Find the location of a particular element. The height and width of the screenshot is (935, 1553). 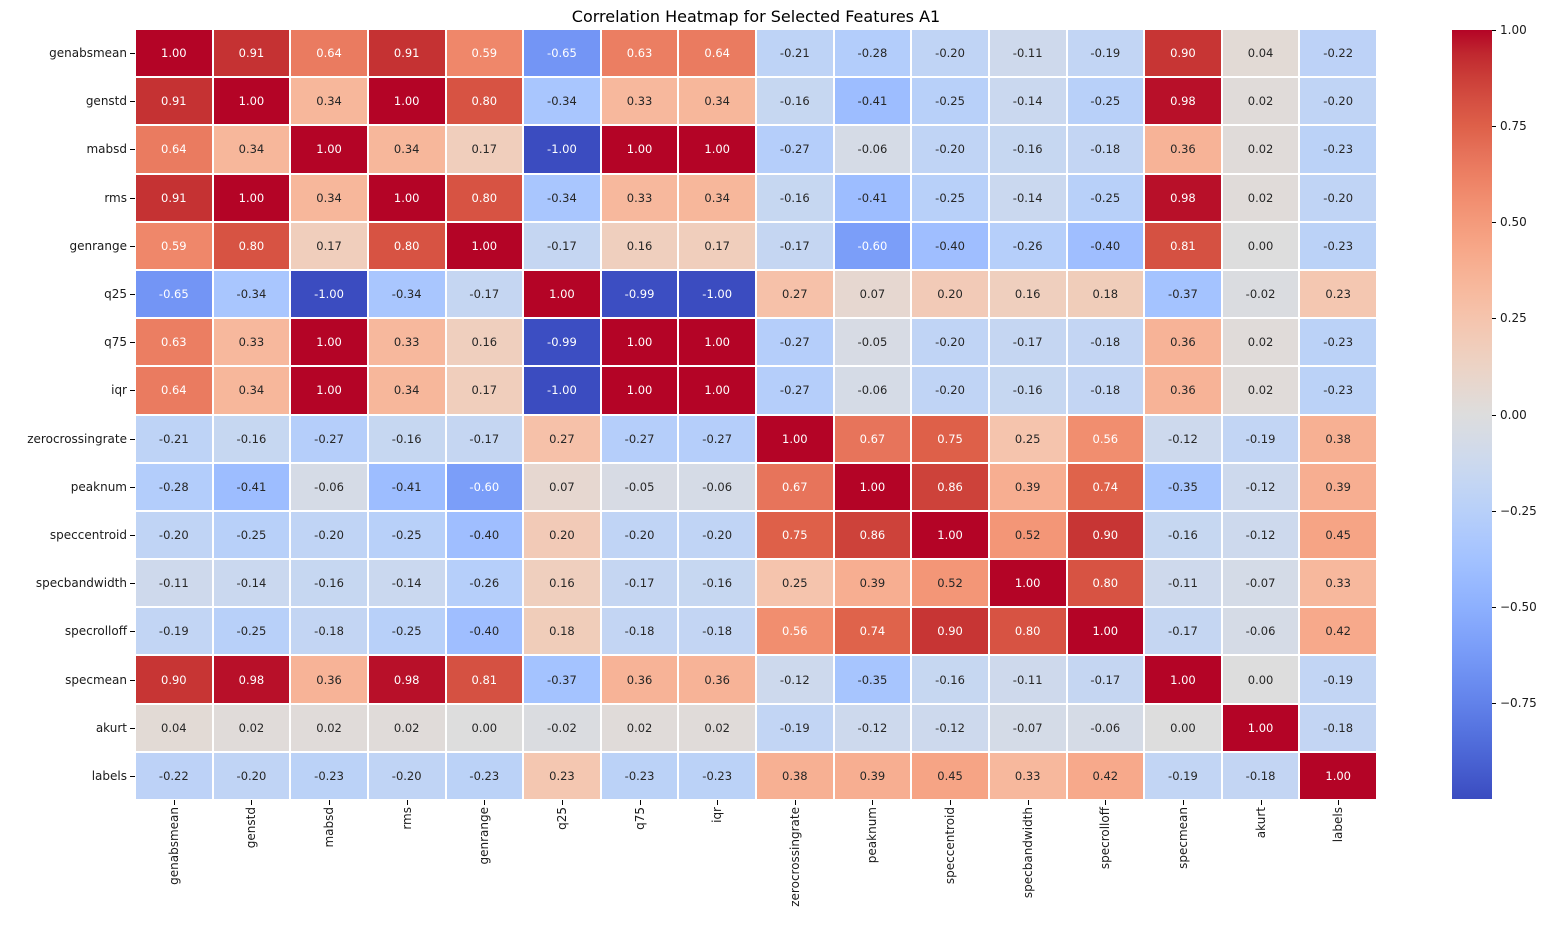

heatmap-cell: 0.27 is located at coordinates (795, 294).